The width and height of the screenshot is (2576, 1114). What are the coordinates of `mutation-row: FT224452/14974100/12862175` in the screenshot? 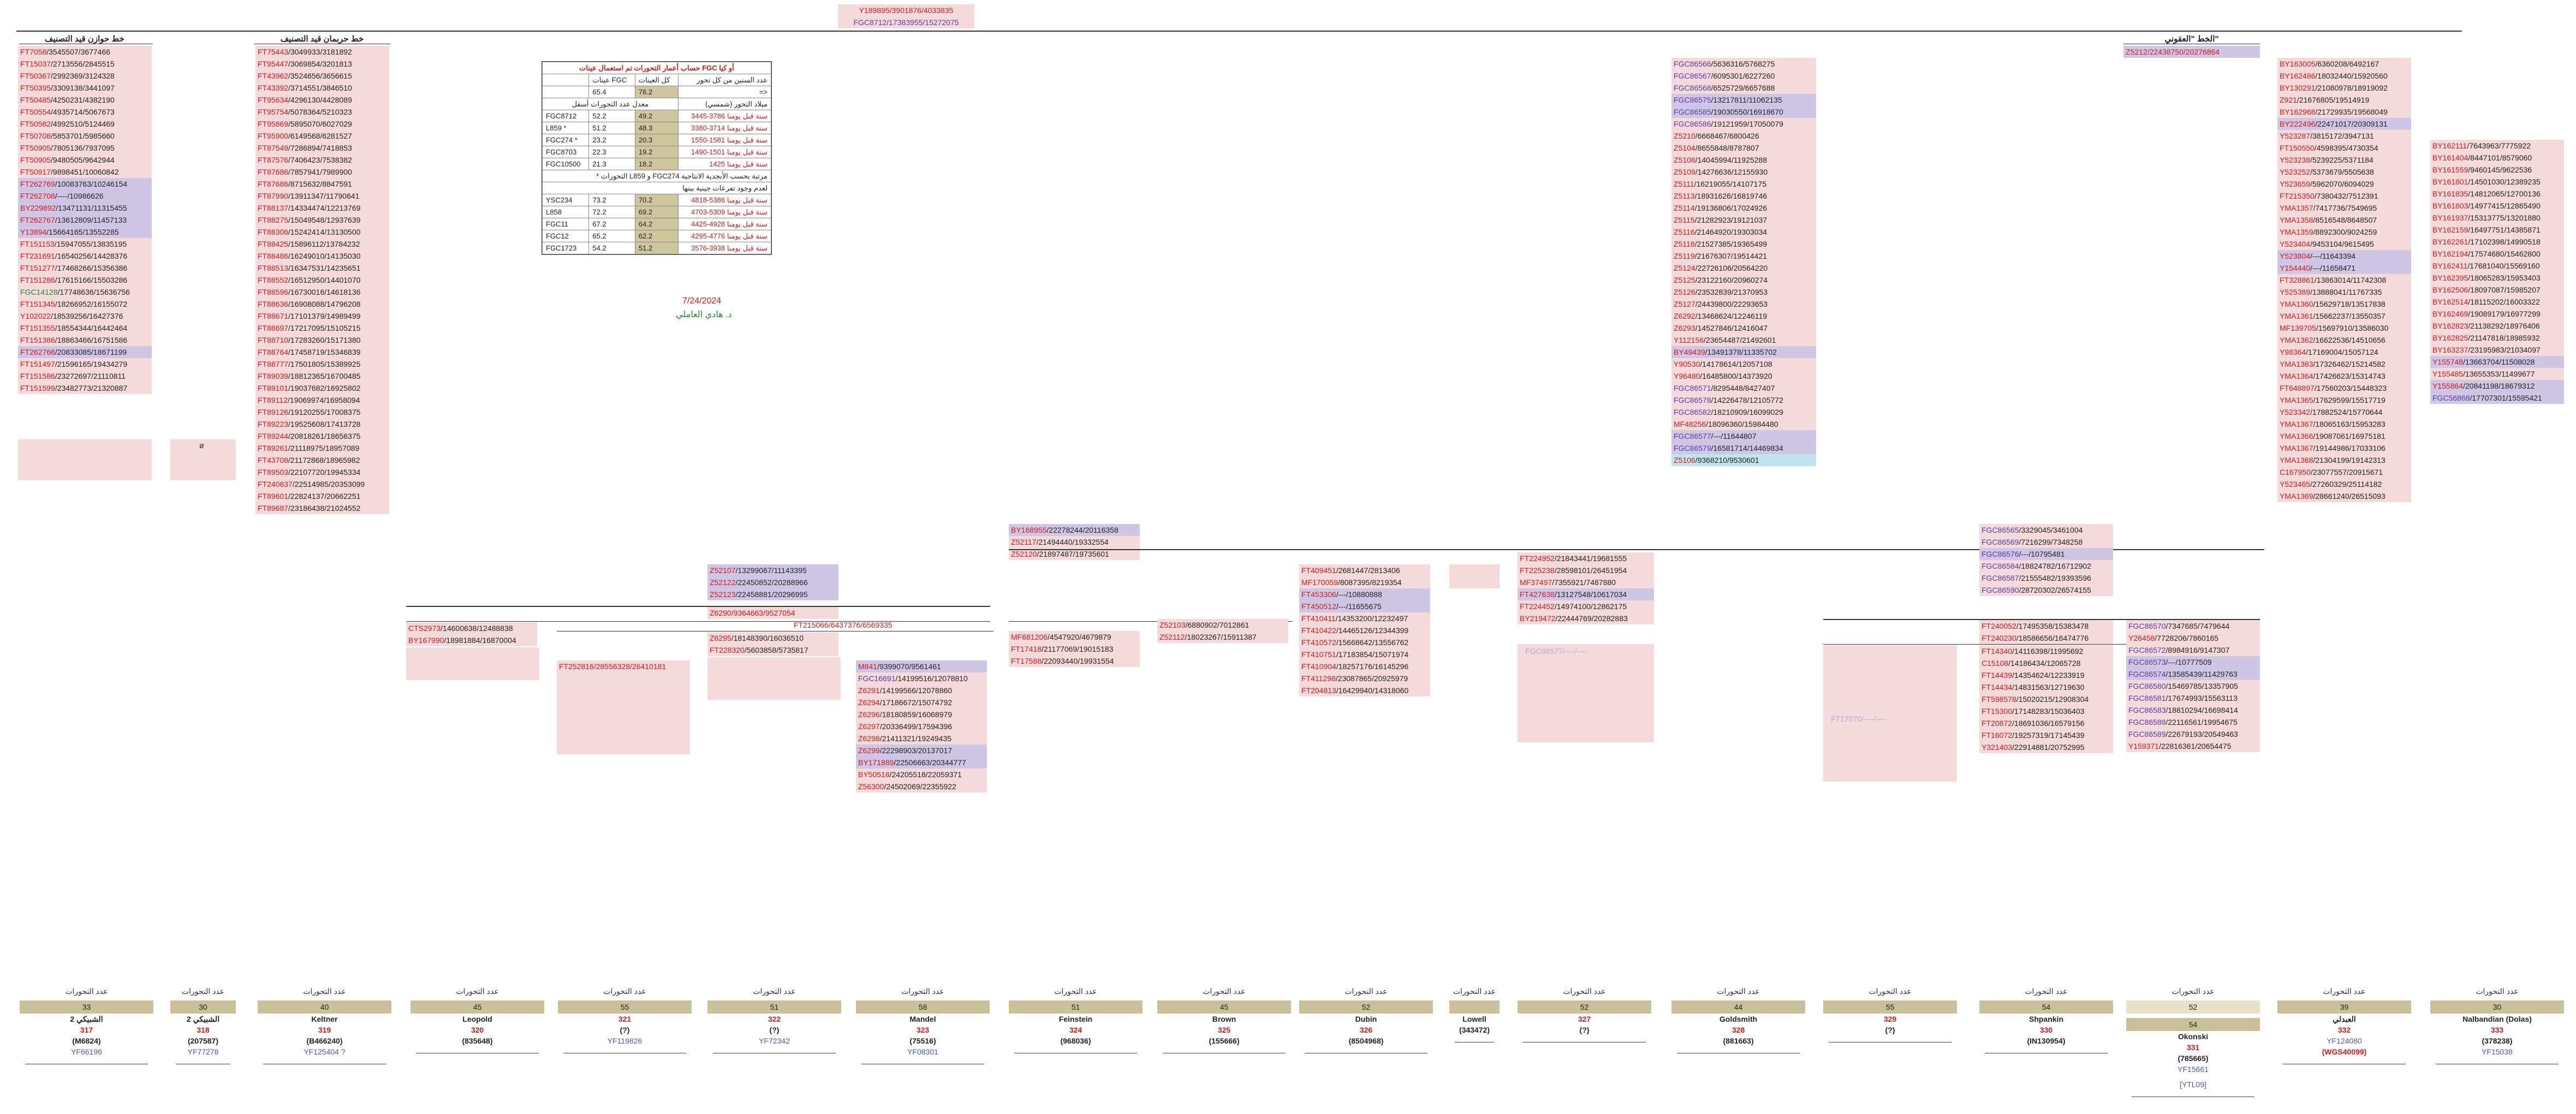 It's located at (1586, 606).